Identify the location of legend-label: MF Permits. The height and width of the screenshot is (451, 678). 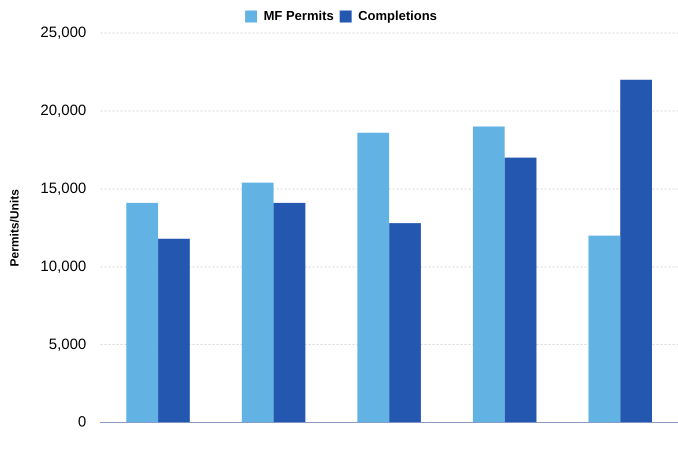
(299, 16).